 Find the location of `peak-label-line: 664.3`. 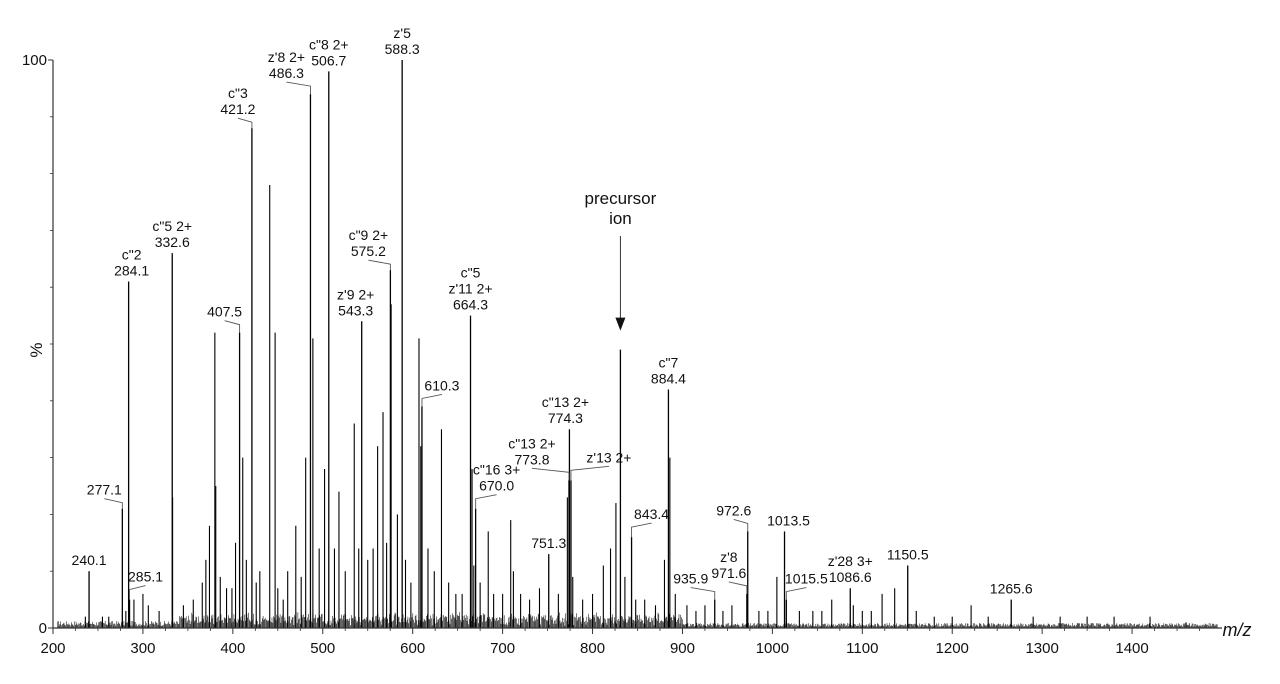

peak-label-line: 664.3 is located at coordinates (470, 305).